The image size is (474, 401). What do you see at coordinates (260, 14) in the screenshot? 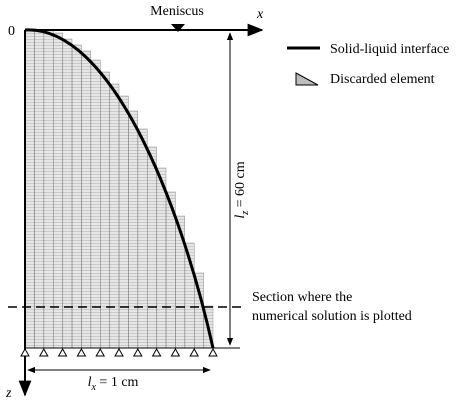
I see `x-label: x` at bounding box center [260, 14].